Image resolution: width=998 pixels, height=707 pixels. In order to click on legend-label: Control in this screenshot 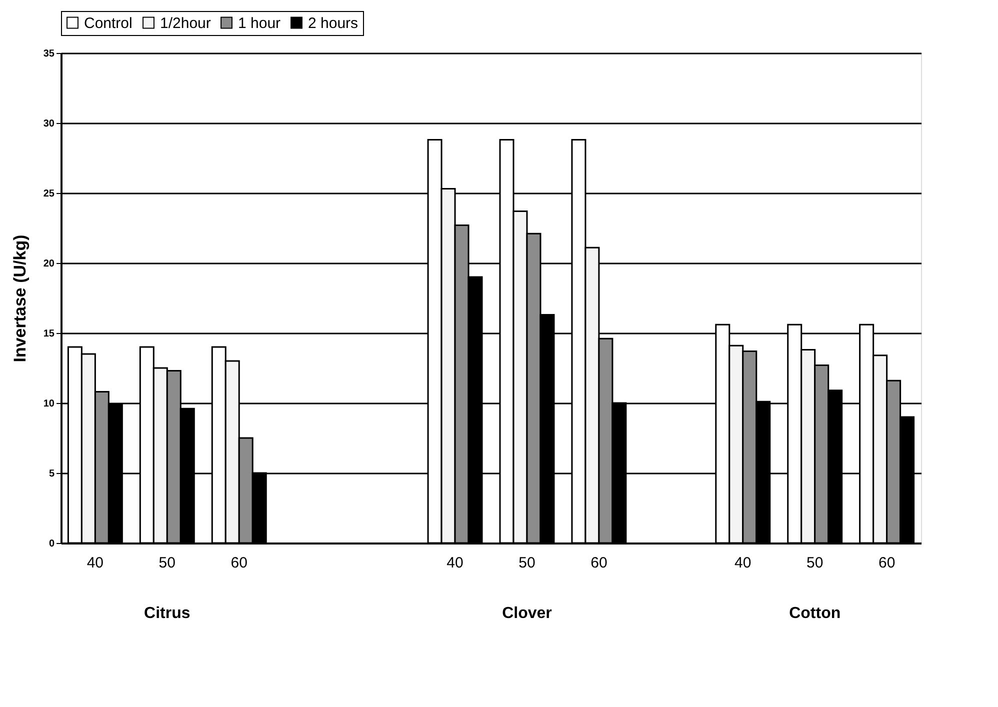, I will do `click(108, 23)`.